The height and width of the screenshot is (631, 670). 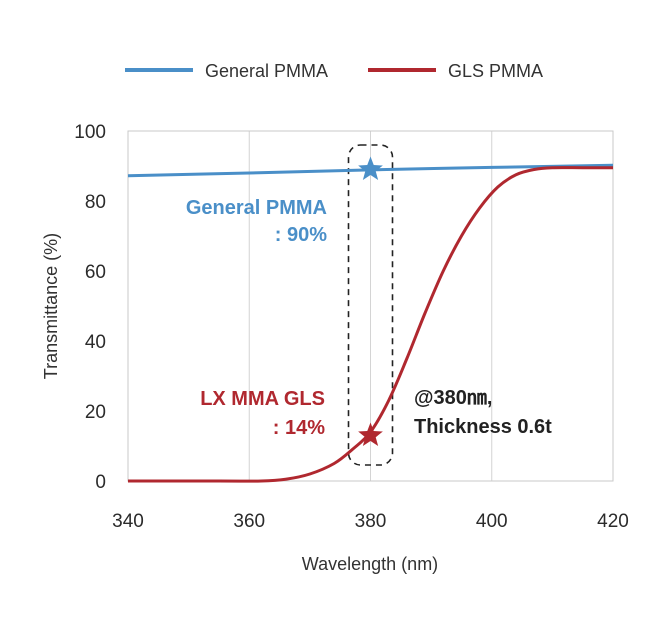 What do you see at coordinates (100, 482) in the screenshot?
I see `y-tick-label: 0` at bounding box center [100, 482].